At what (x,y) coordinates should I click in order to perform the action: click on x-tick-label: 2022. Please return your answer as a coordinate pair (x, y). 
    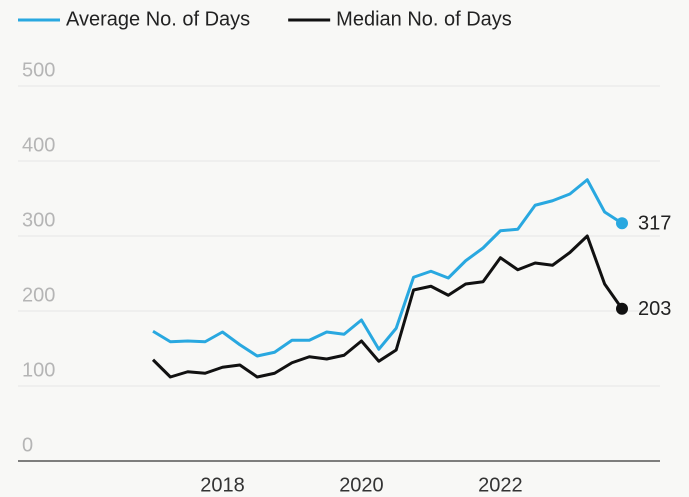
    Looking at the image, I should click on (500, 485).